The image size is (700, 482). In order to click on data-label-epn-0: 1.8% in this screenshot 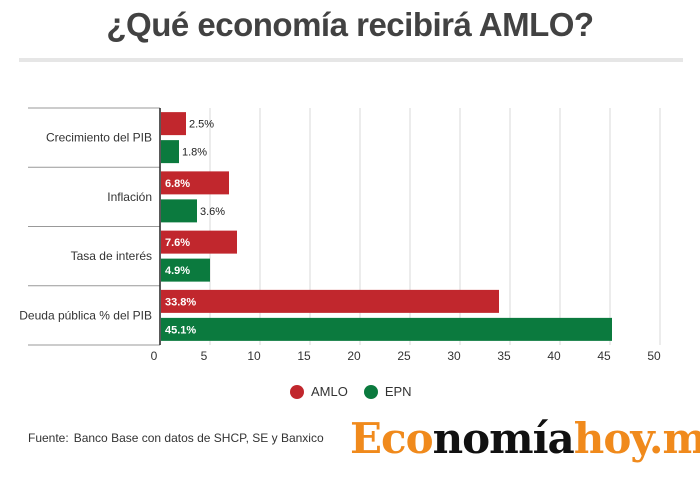, I will do `click(194, 153)`.